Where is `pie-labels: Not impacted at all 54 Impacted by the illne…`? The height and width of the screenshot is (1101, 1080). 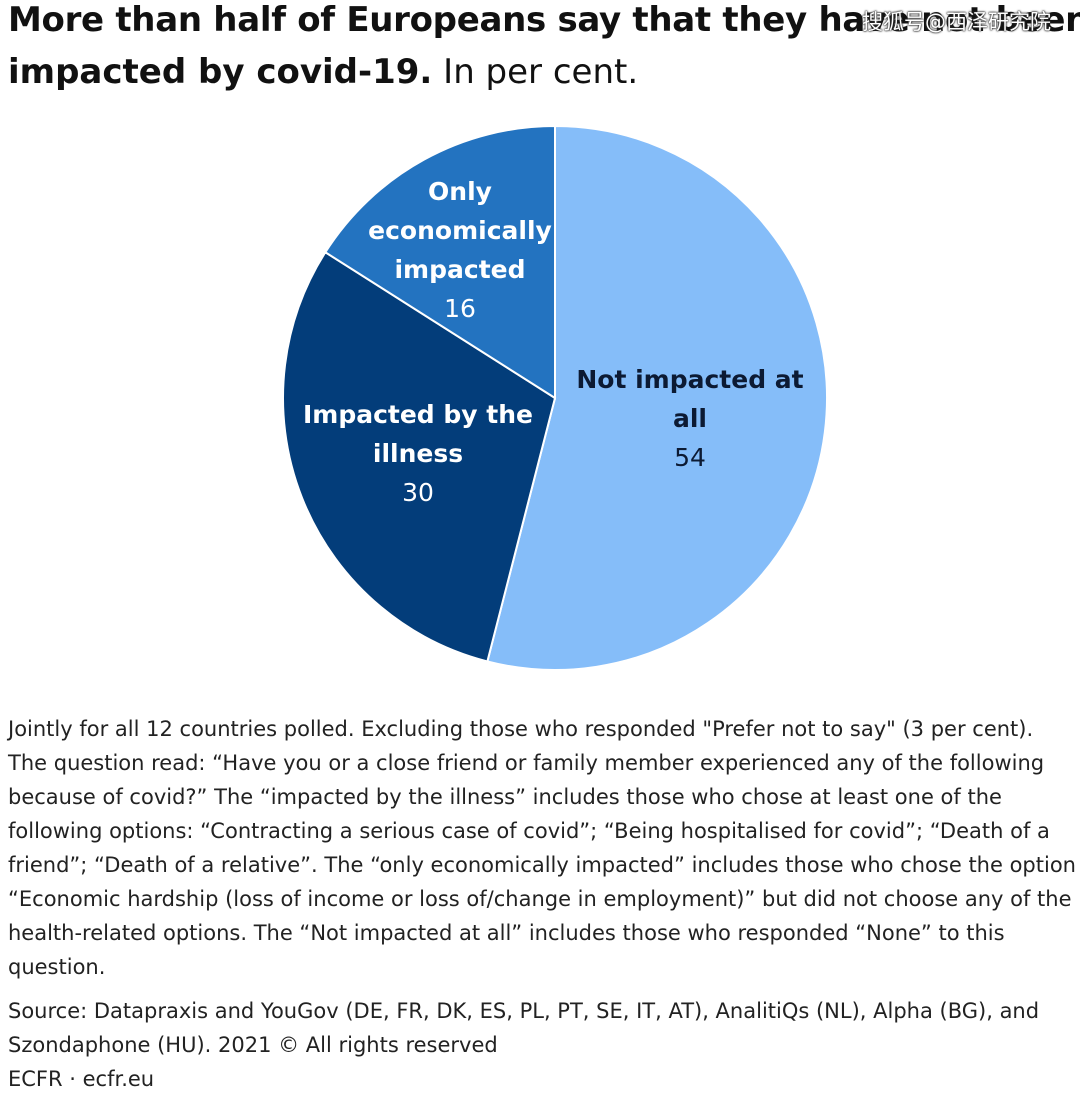
pie-labels: Not impacted at all 54 Impacted by the illne… is located at coordinates (553, 342).